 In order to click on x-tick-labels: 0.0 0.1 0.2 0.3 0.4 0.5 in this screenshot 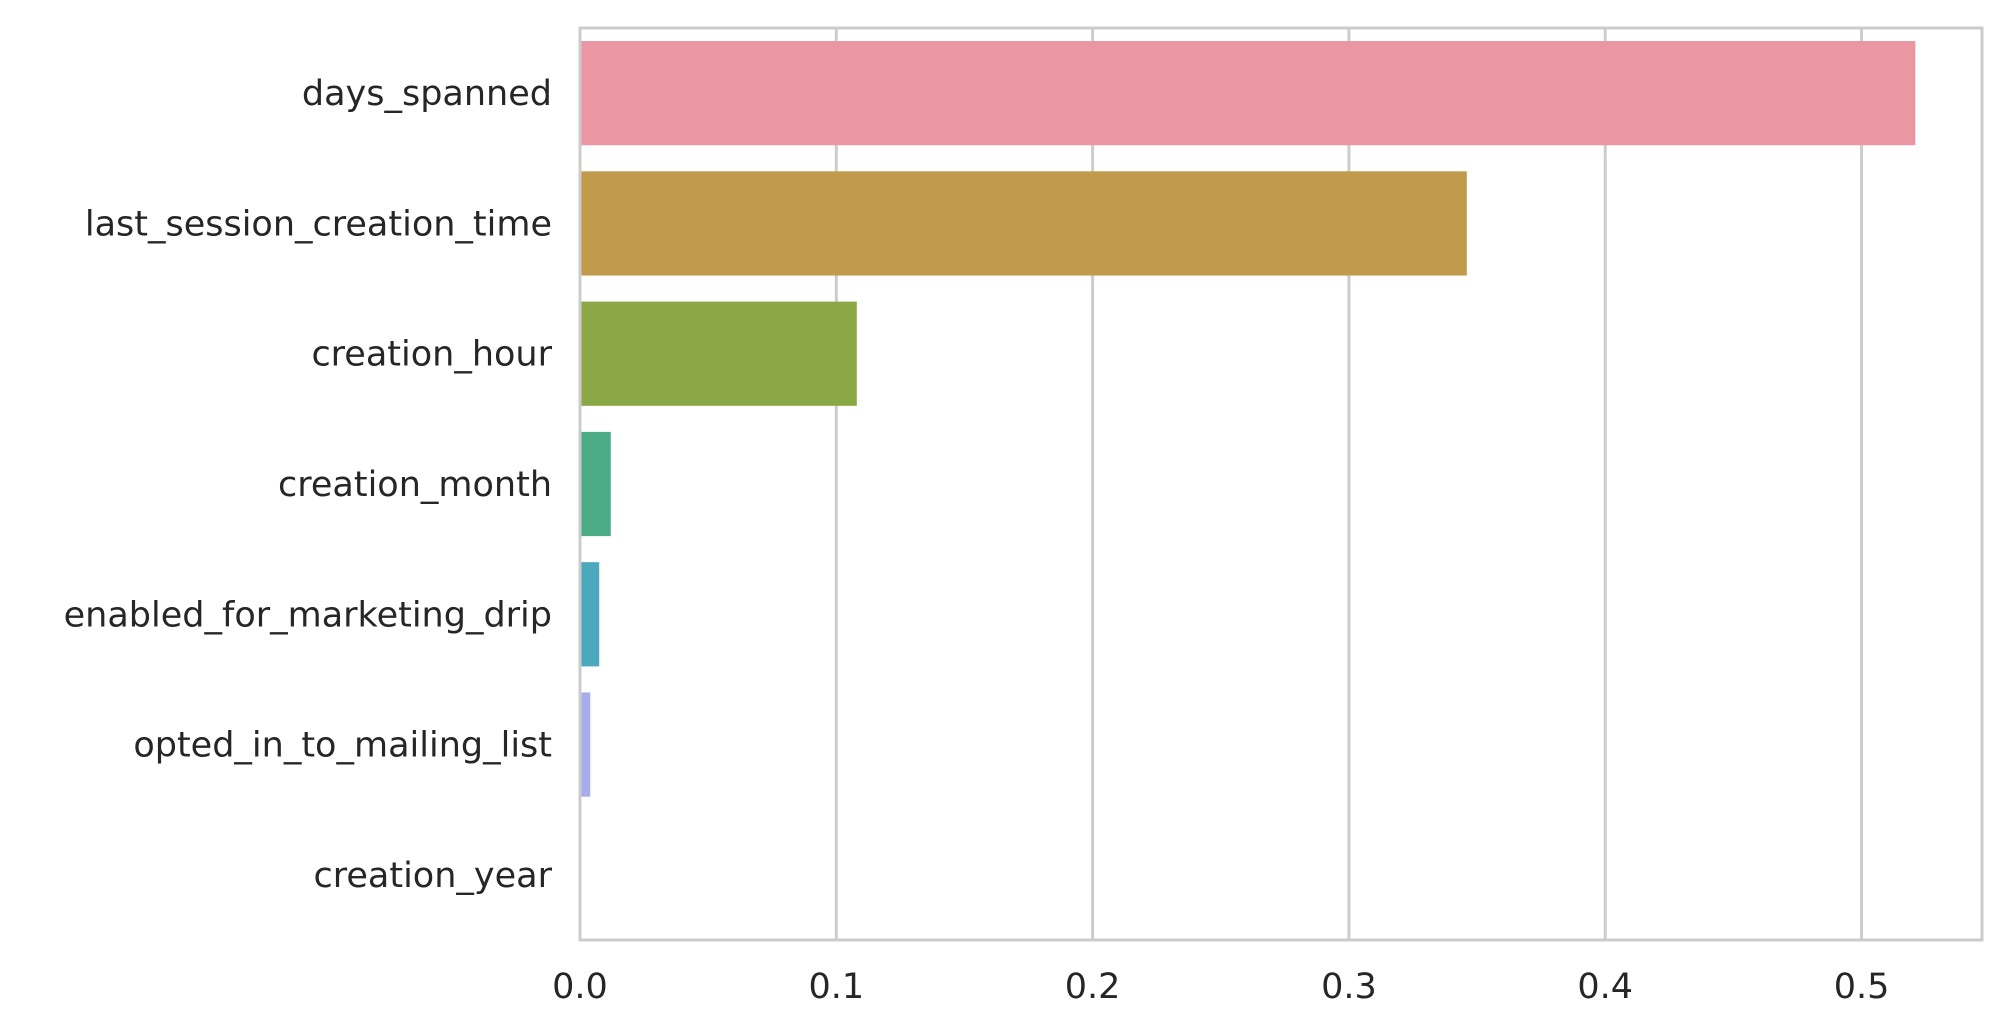, I will do `click(1220, 987)`.